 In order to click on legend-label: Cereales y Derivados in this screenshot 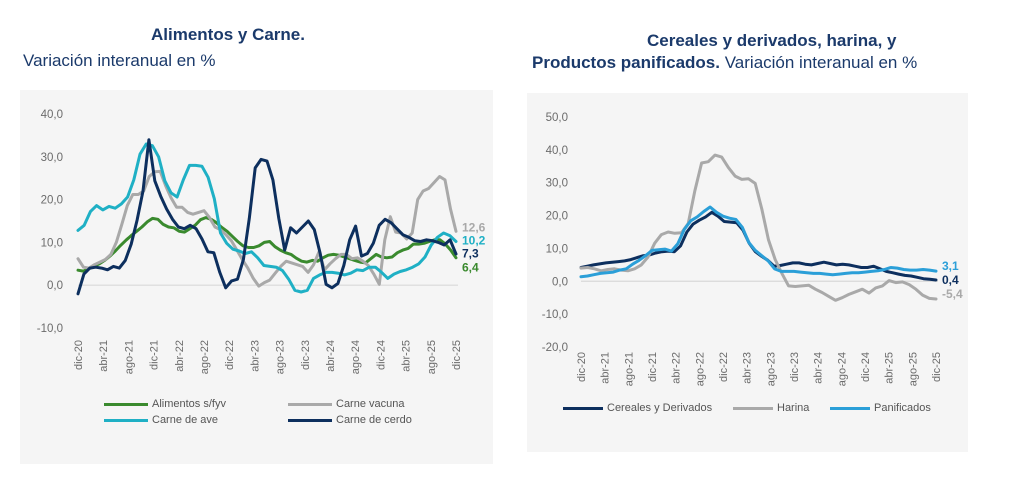, I will do `click(660, 408)`.